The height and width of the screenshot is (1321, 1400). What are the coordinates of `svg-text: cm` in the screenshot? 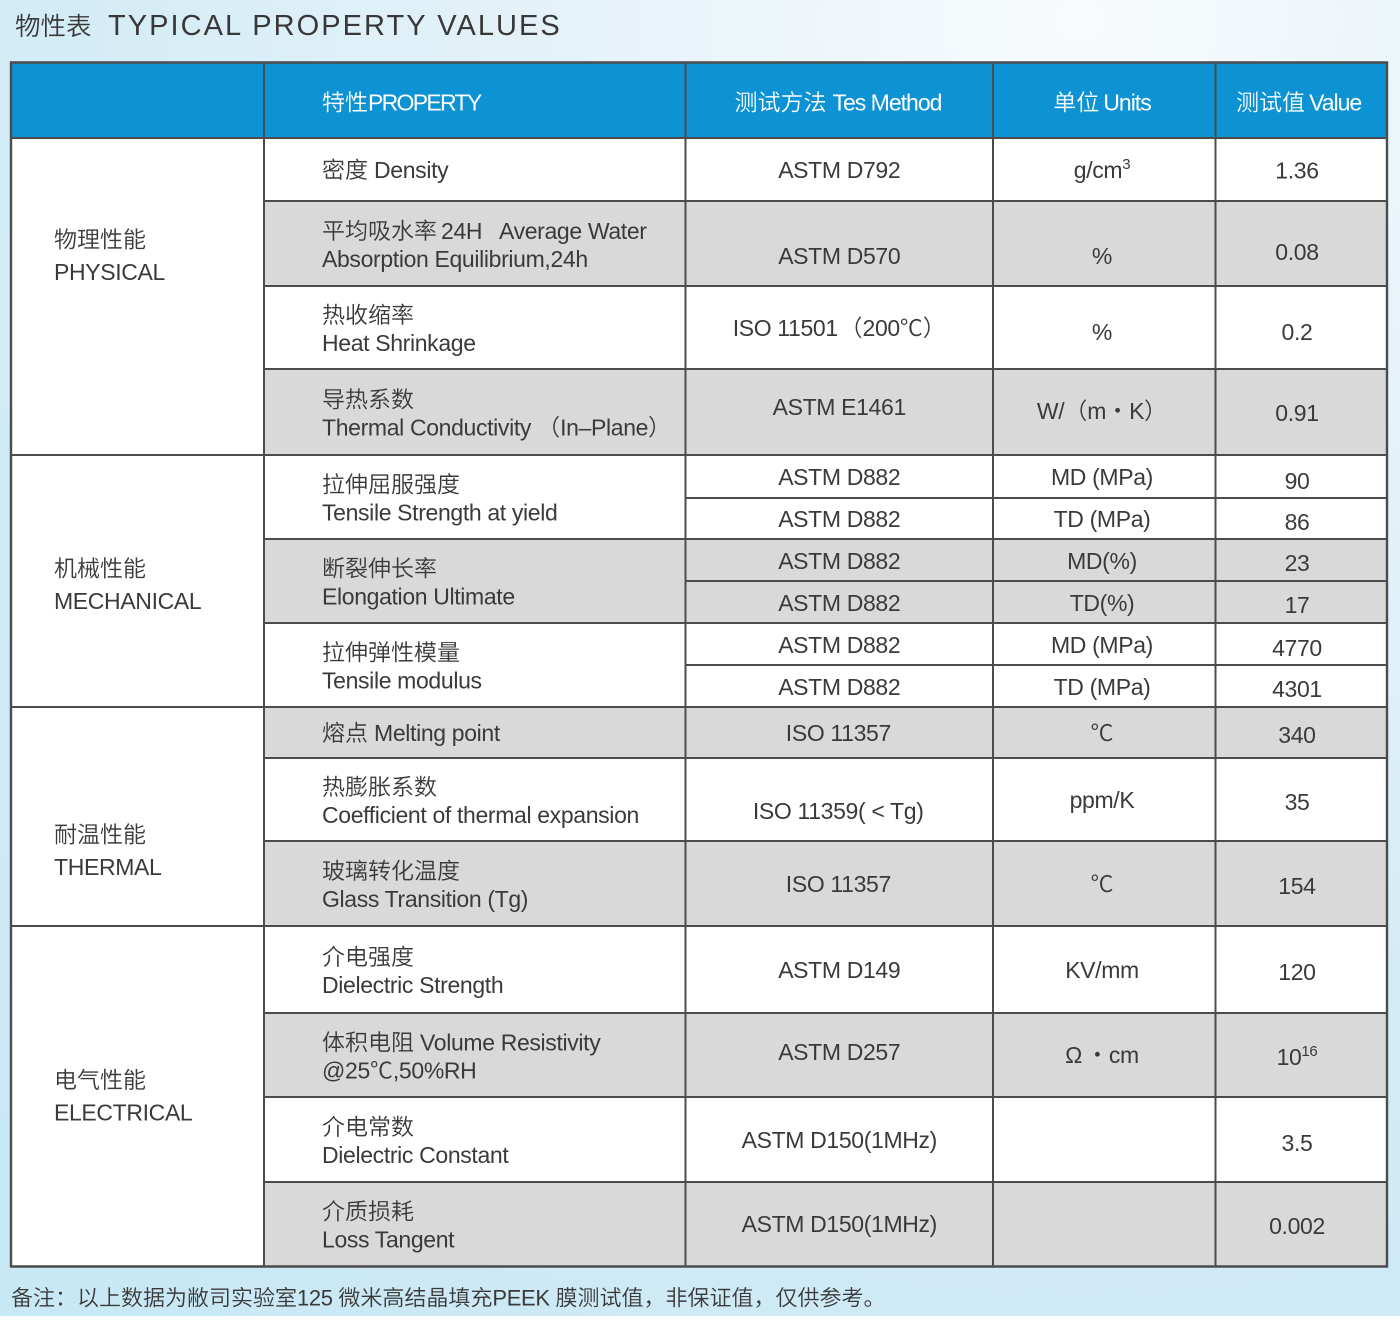 It's located at (1124, 1055).